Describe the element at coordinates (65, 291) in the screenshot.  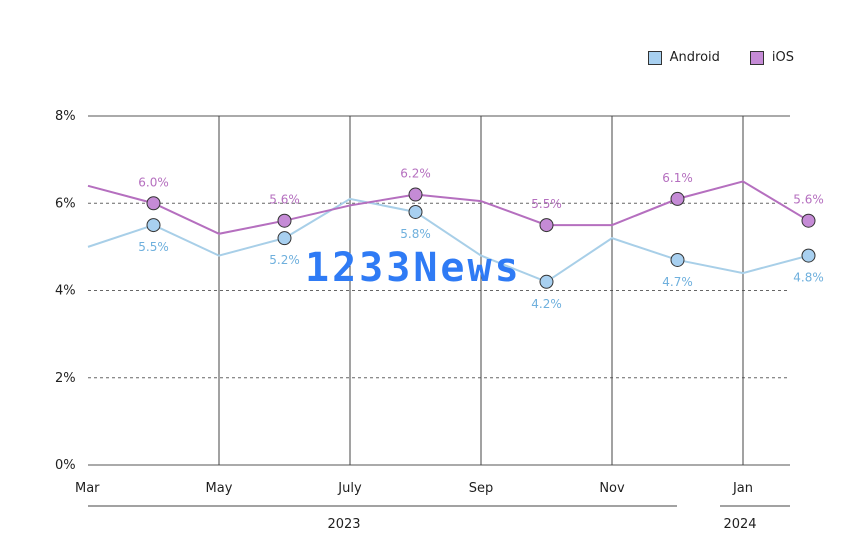
I see `y-tick-label: 4%` at that location.